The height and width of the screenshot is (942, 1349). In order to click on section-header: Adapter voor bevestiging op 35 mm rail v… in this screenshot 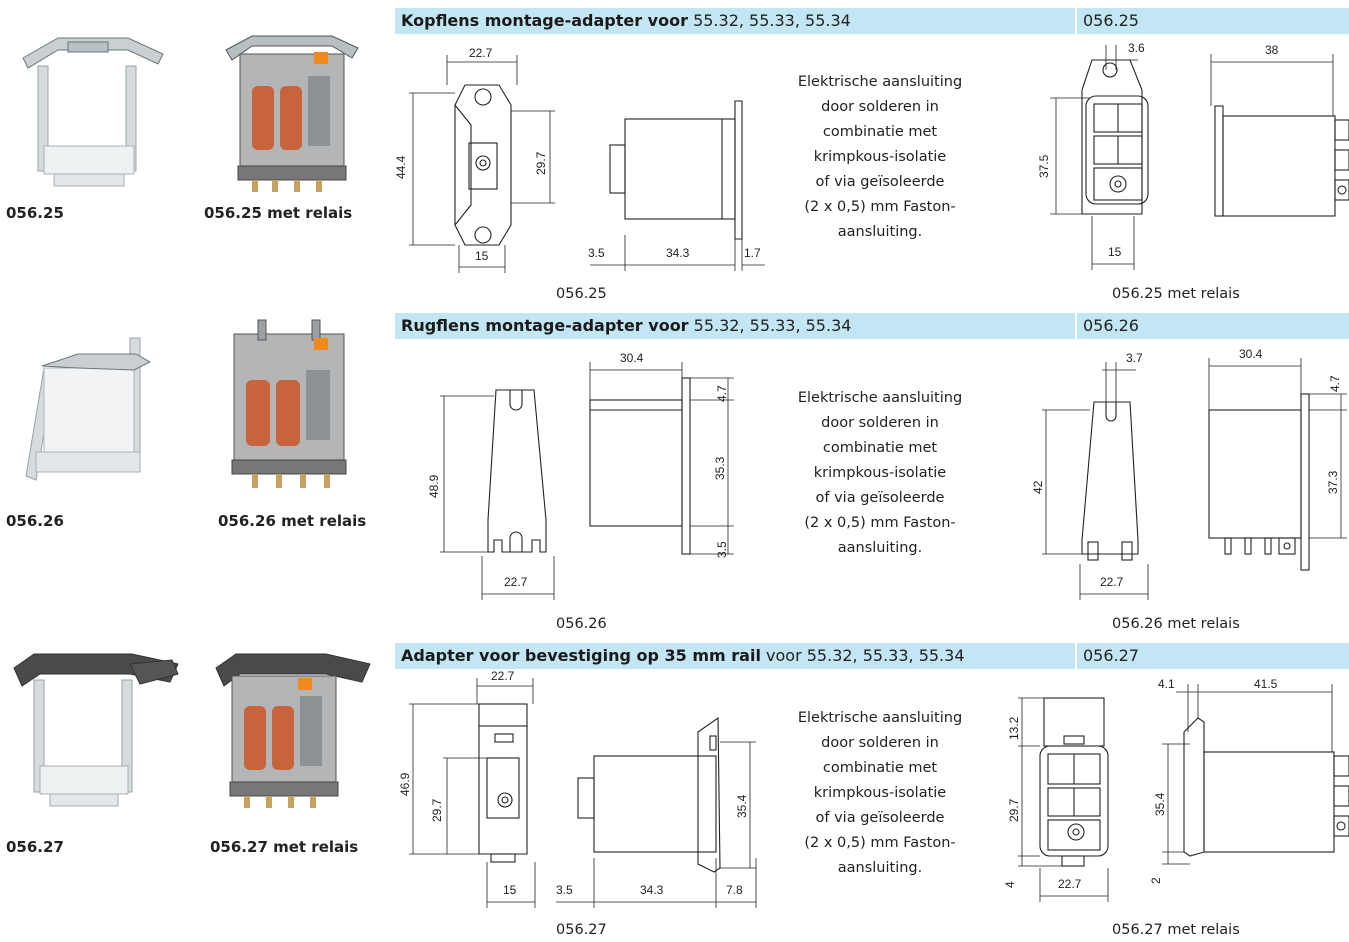, I will do `click(872, 656)`.